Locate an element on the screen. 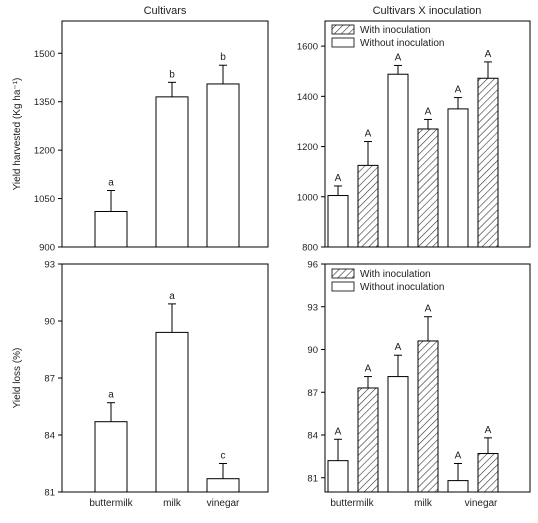 Image resolution: width=538 pixels, height=523 pixels. panel-2-buttermilk-without-significance-letter: A is located at coordinates (338, 178).